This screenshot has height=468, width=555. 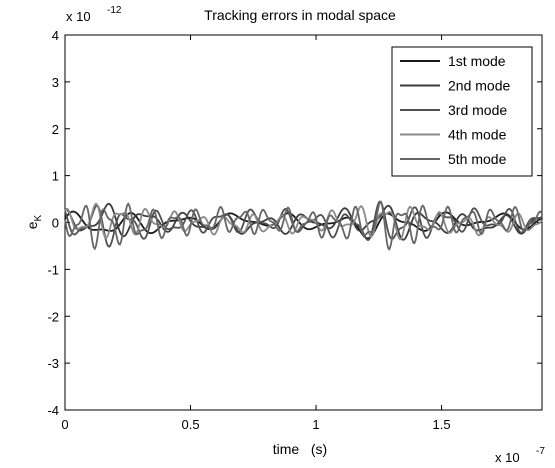 What do you see at coordinates (190, 424) in the screenshot?
I see `x-tick-label: 0.5` at bounding box center [190, 424].